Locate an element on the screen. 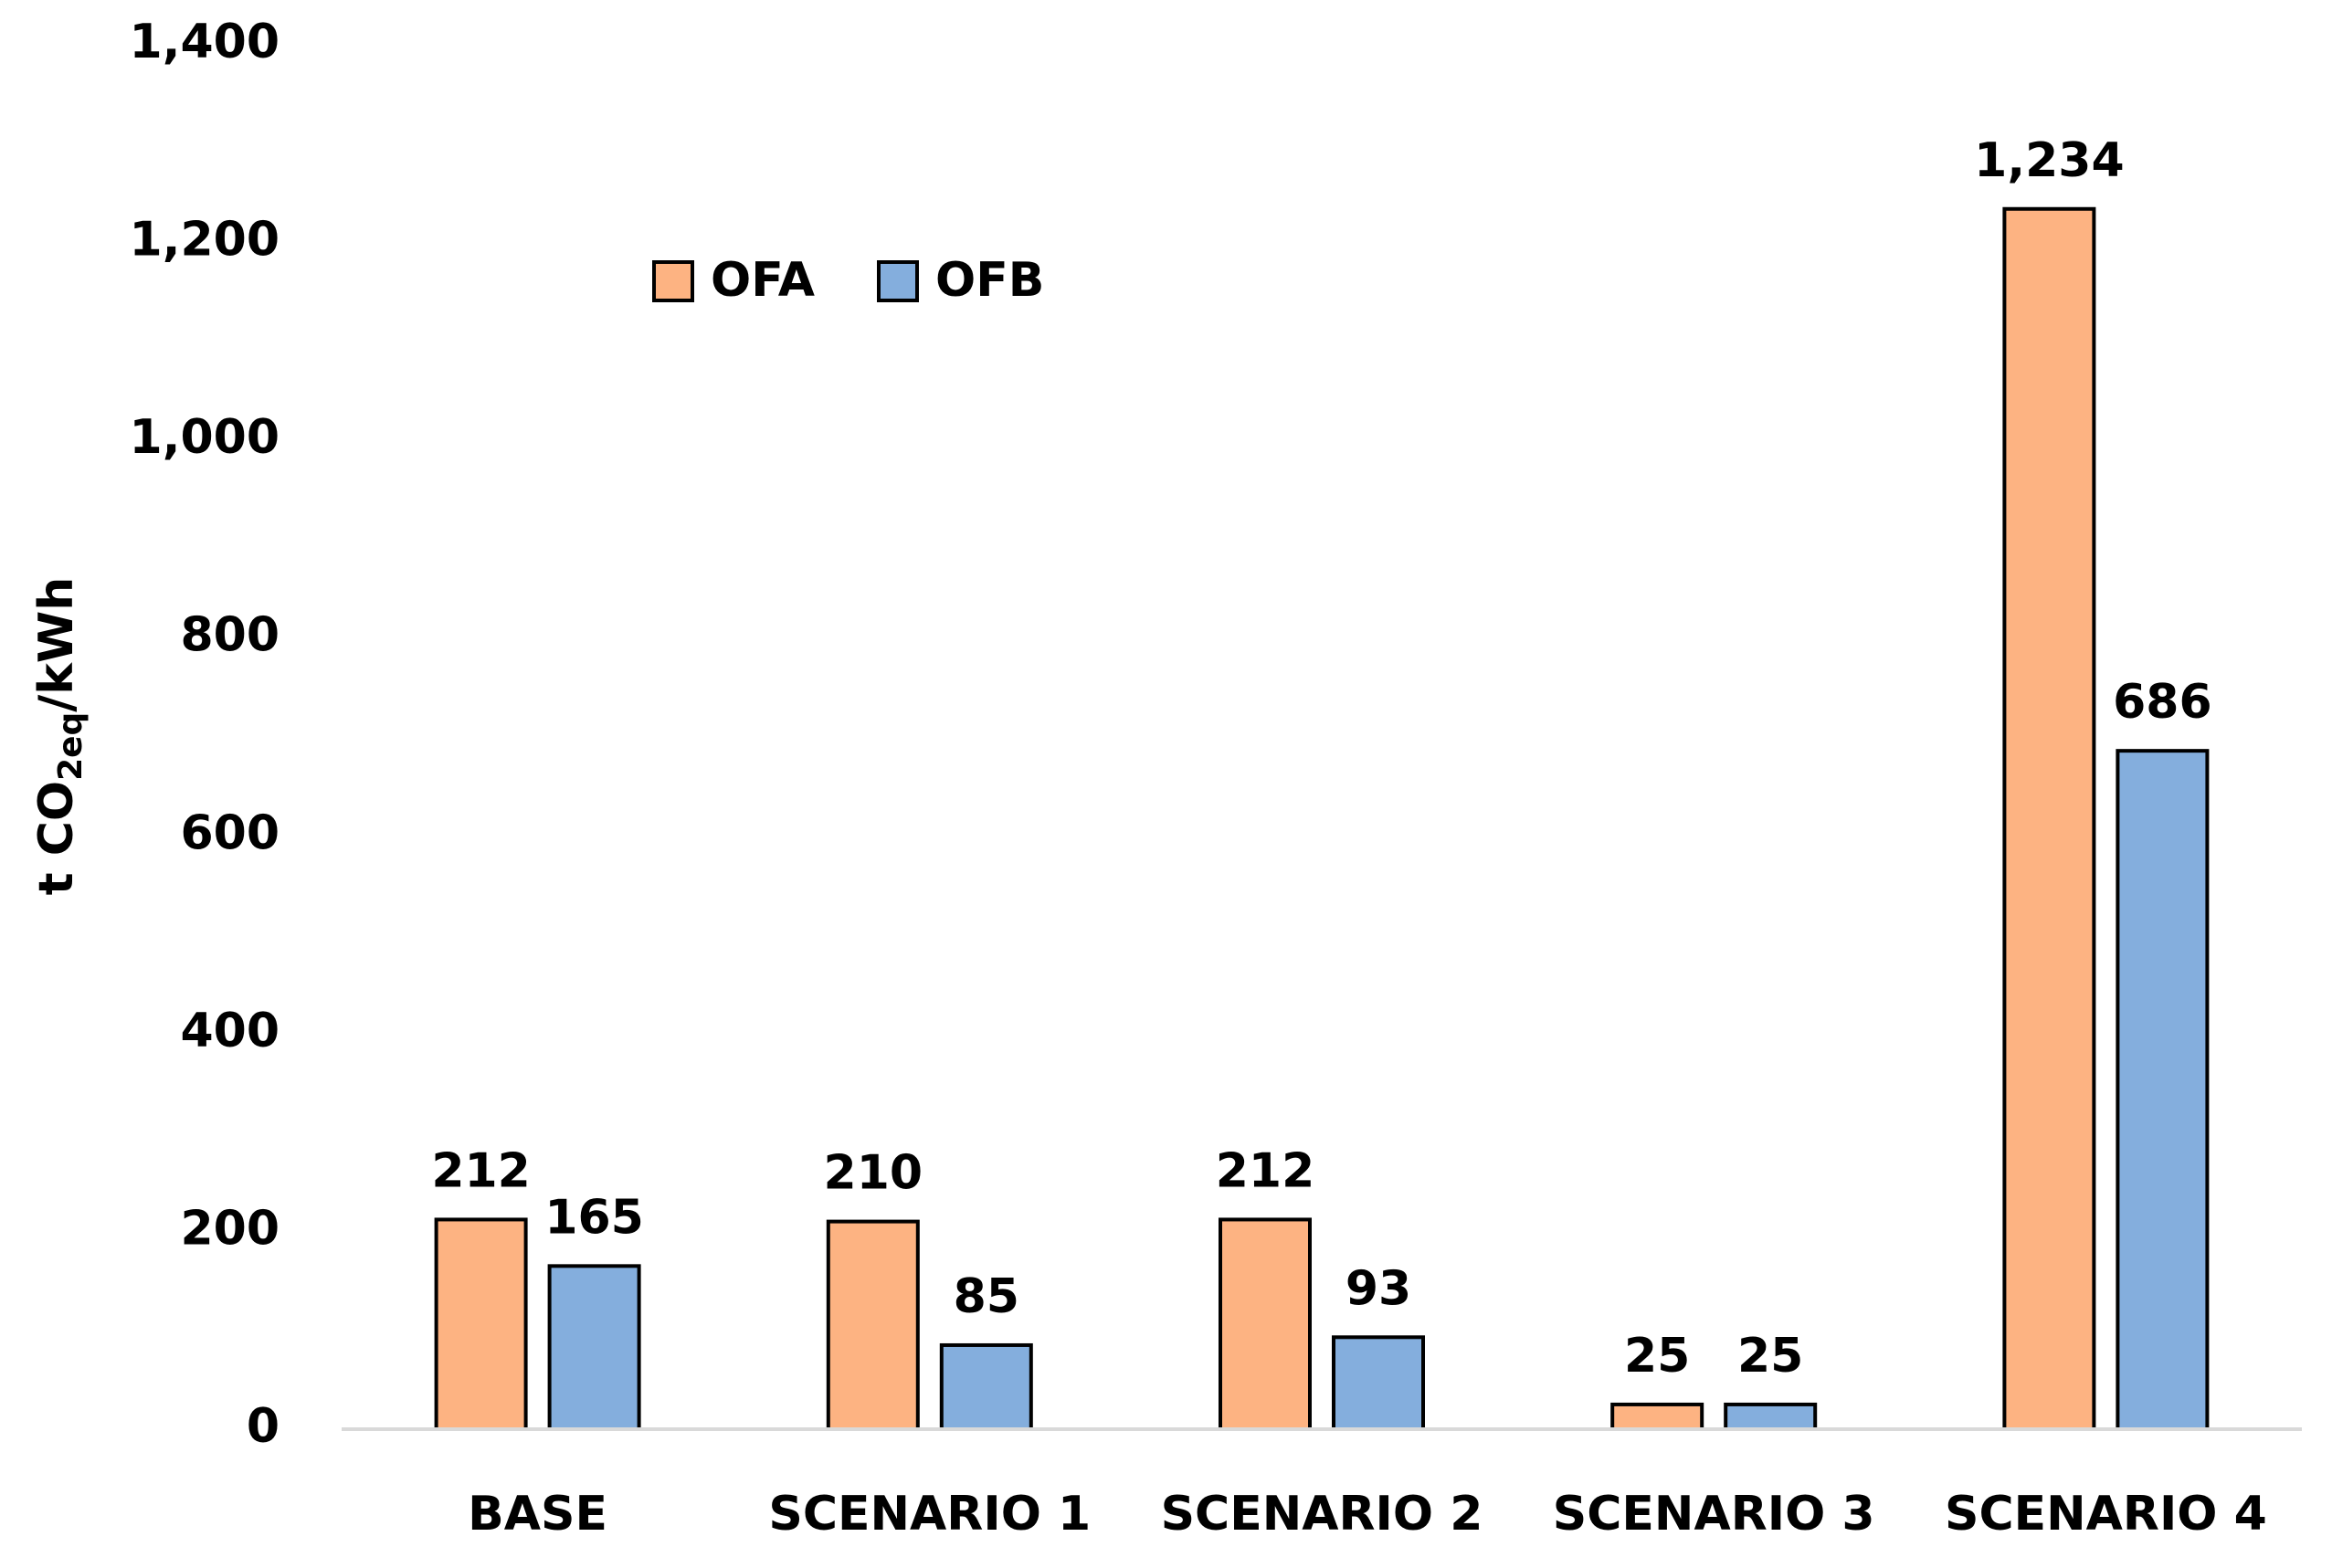 This screenshot has width=2332, height=1568. y-tick-label: 1,000 is located at coordinates (205, 437).